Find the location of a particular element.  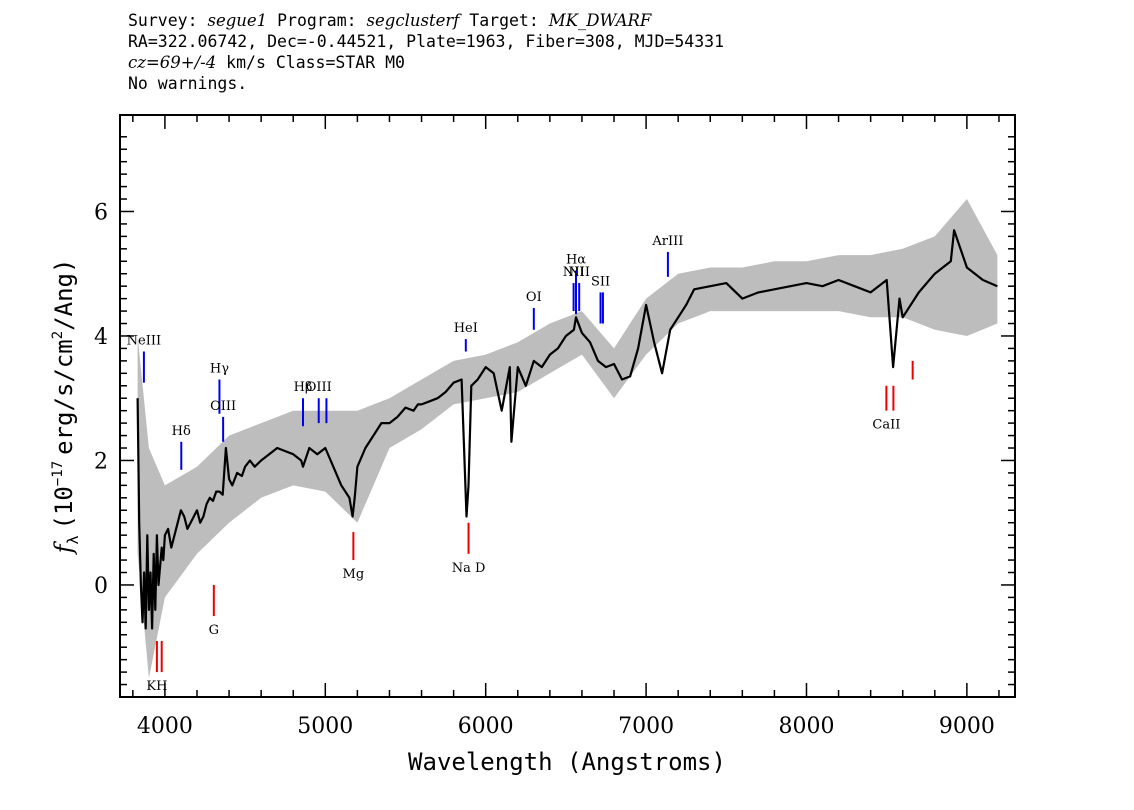

x-tick-label: 7000 is located at coordinates (646, 726).